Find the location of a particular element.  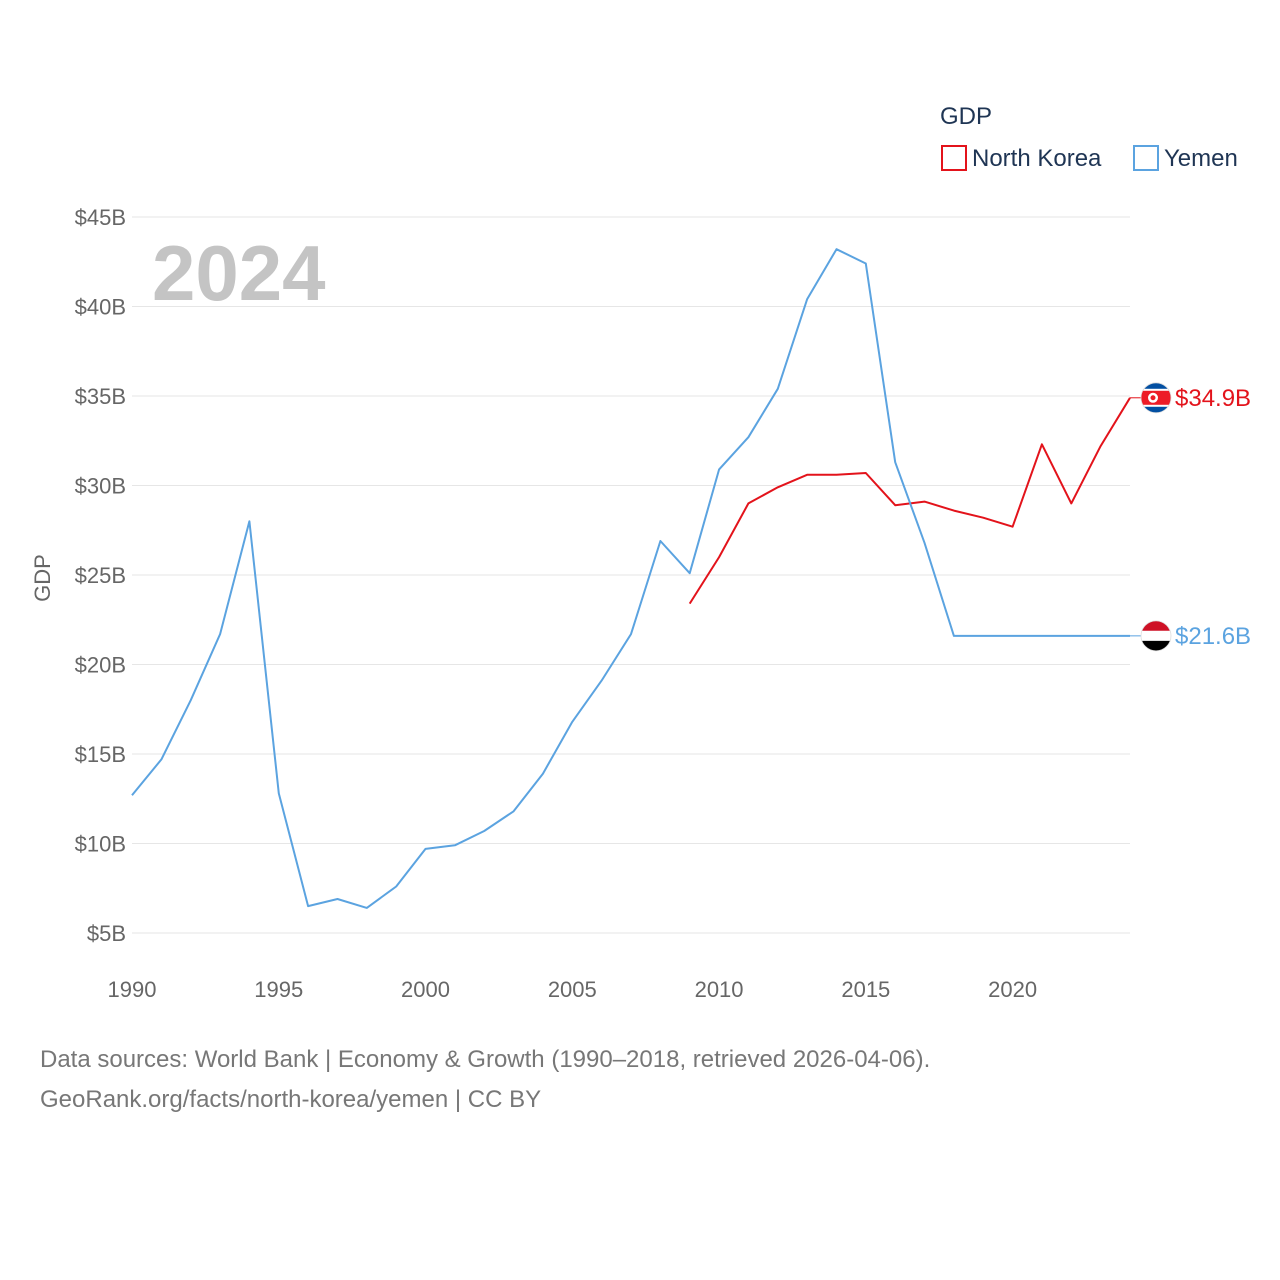

y-tick-label: $40B is located at coordinates (100, 307).